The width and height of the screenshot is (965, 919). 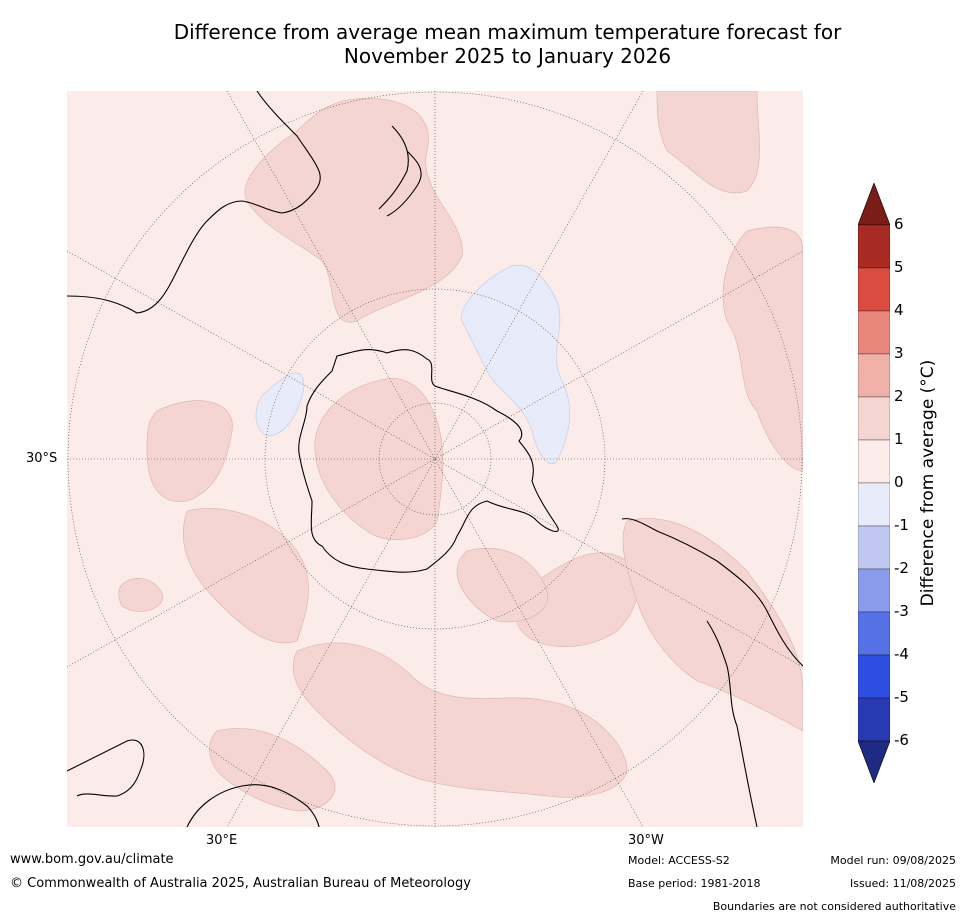 What do you see at coordinates (901, 568) in the screenshot?
I see `colorbar-tick-label: -2` at bounding box center [901, 568].